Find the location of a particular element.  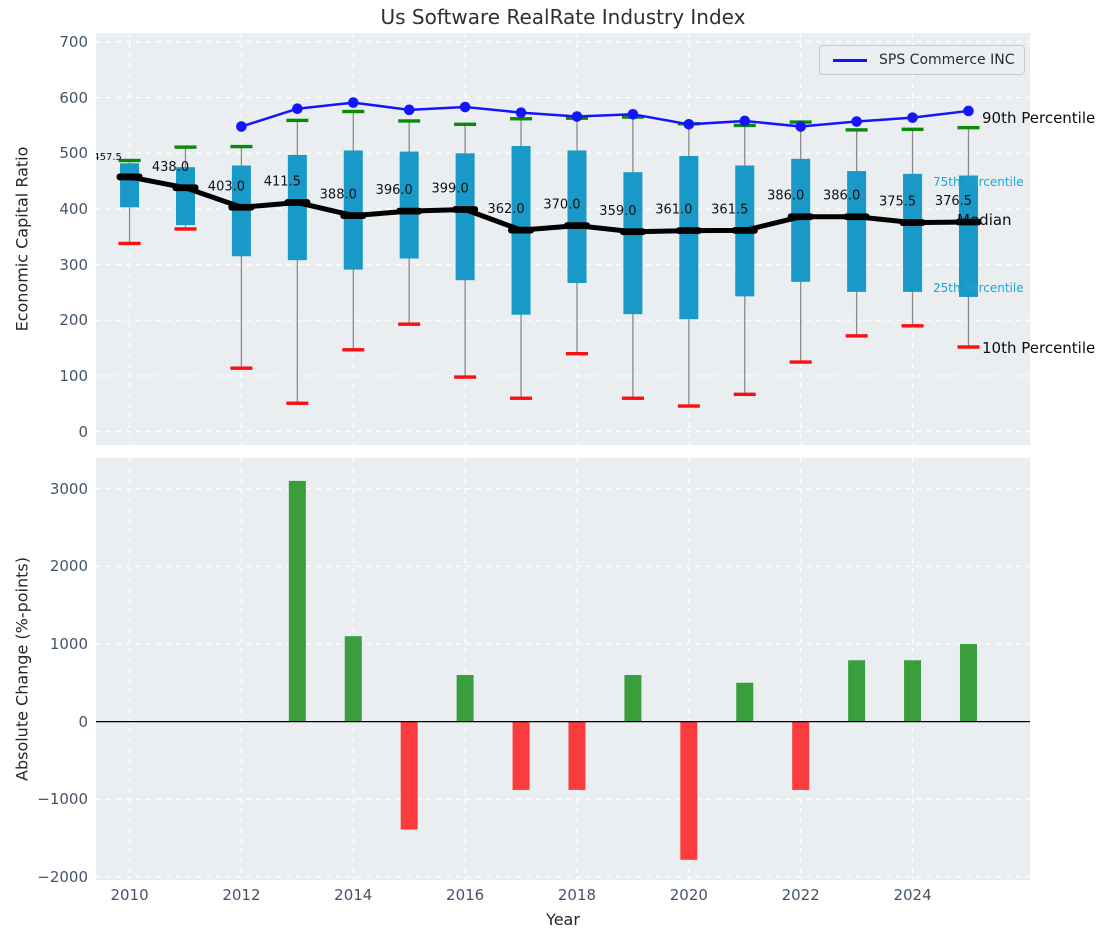

legend: SPS Commerce INC is located at coordinates (922, 60).